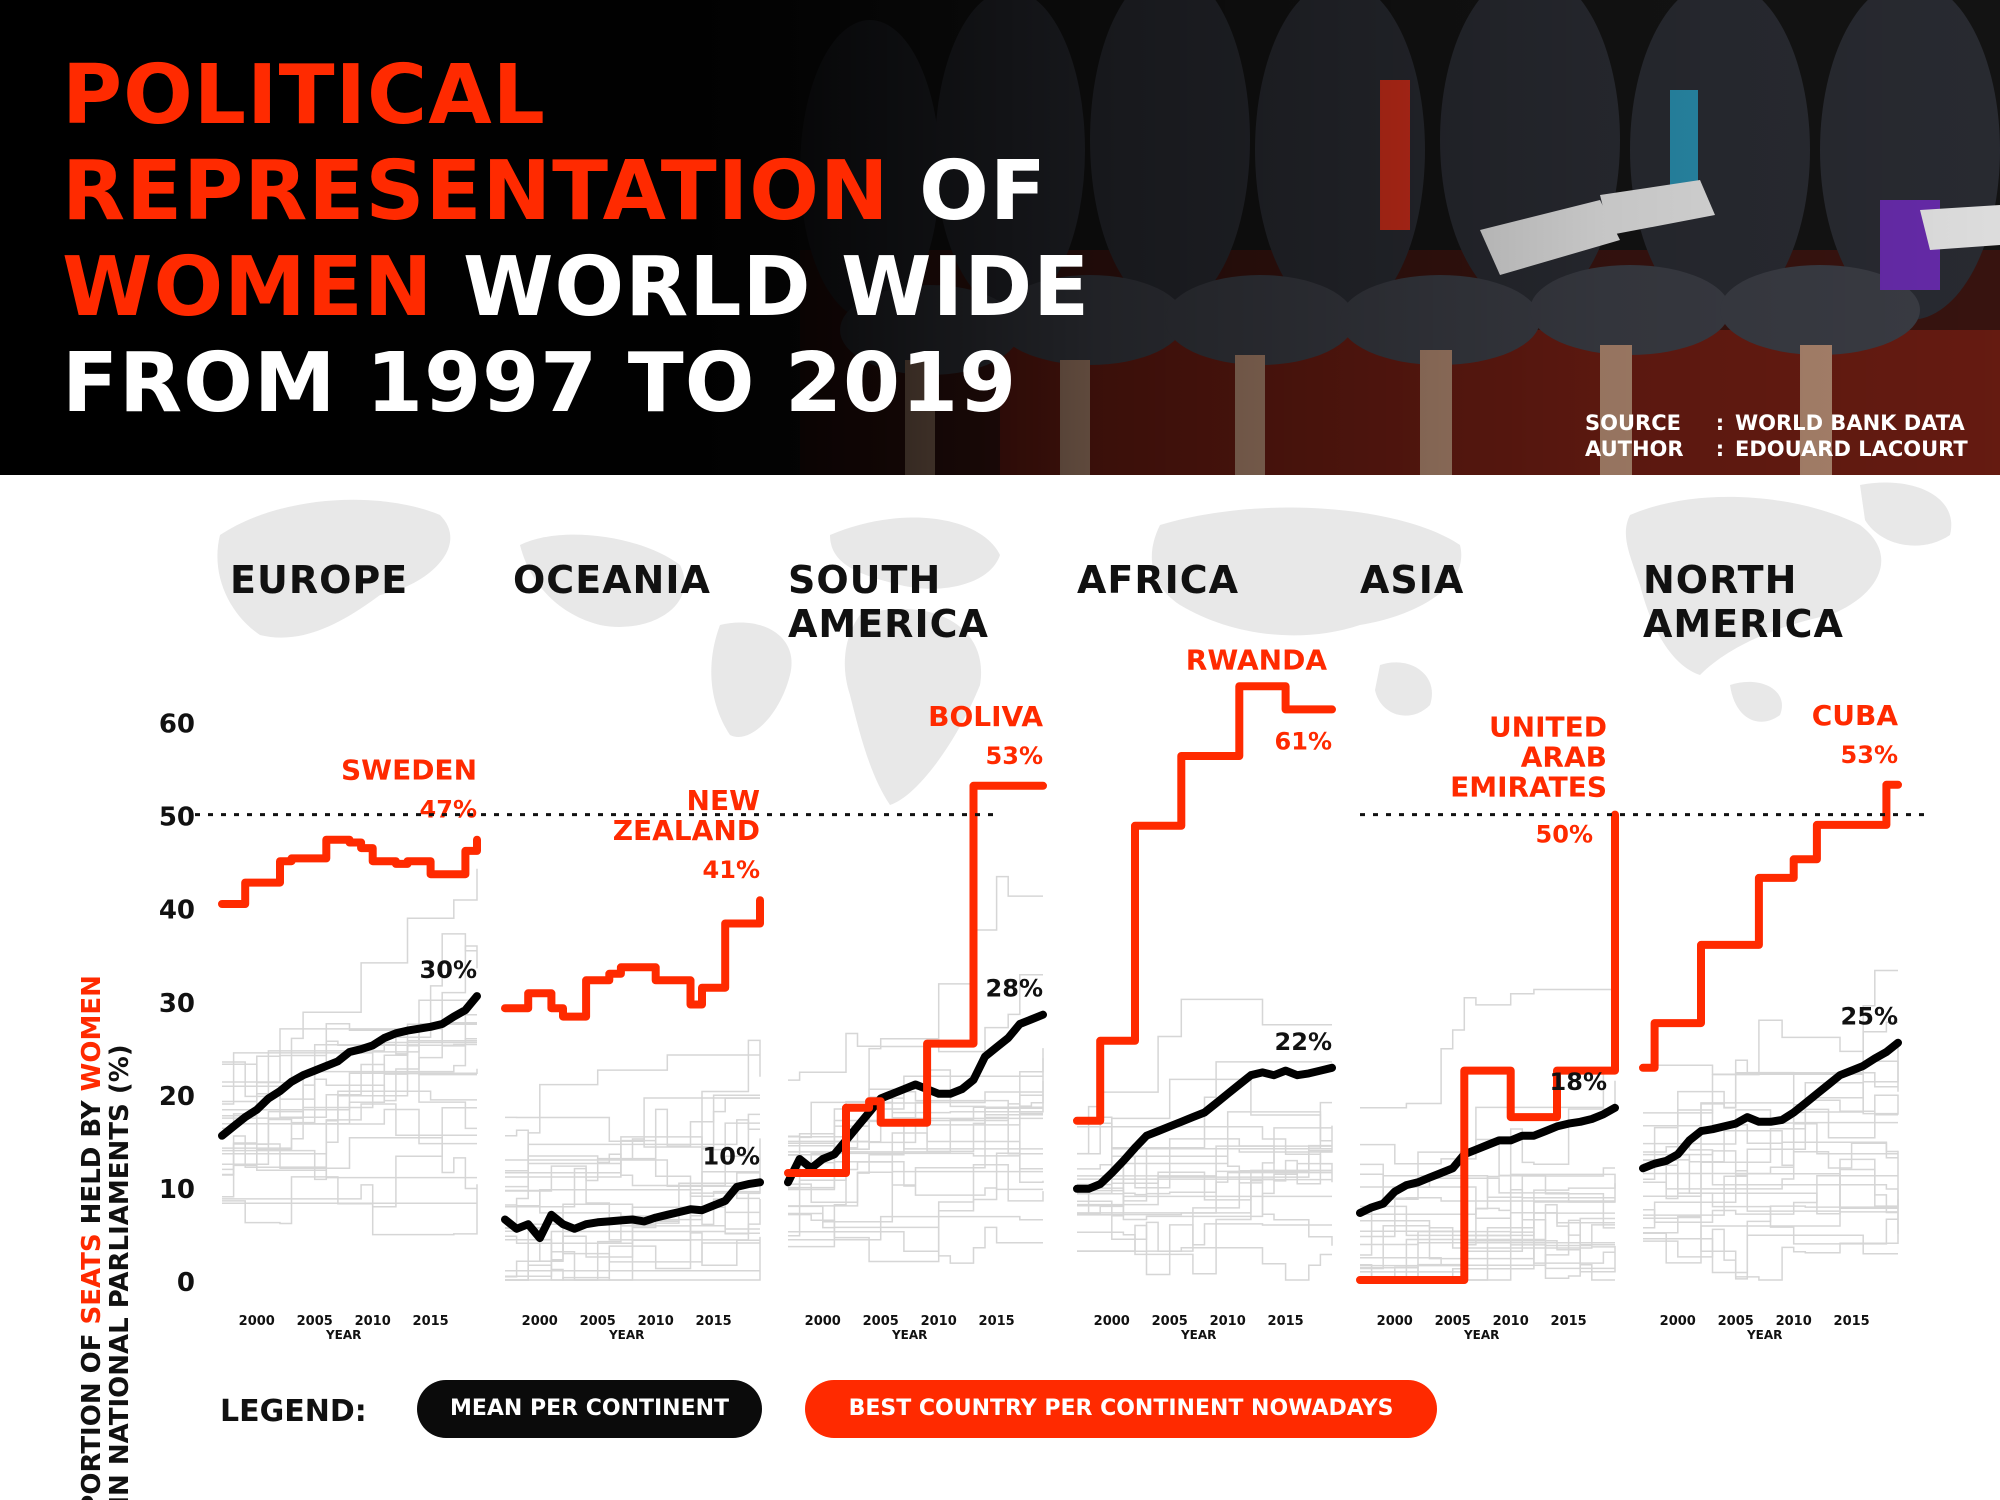 This screenshot has width=2000, height=1500. I want to click on panel-3: AFRICA 22% 61% RWANDA 2000 2005 2010 2015 YEAR, so click(1204, 950).